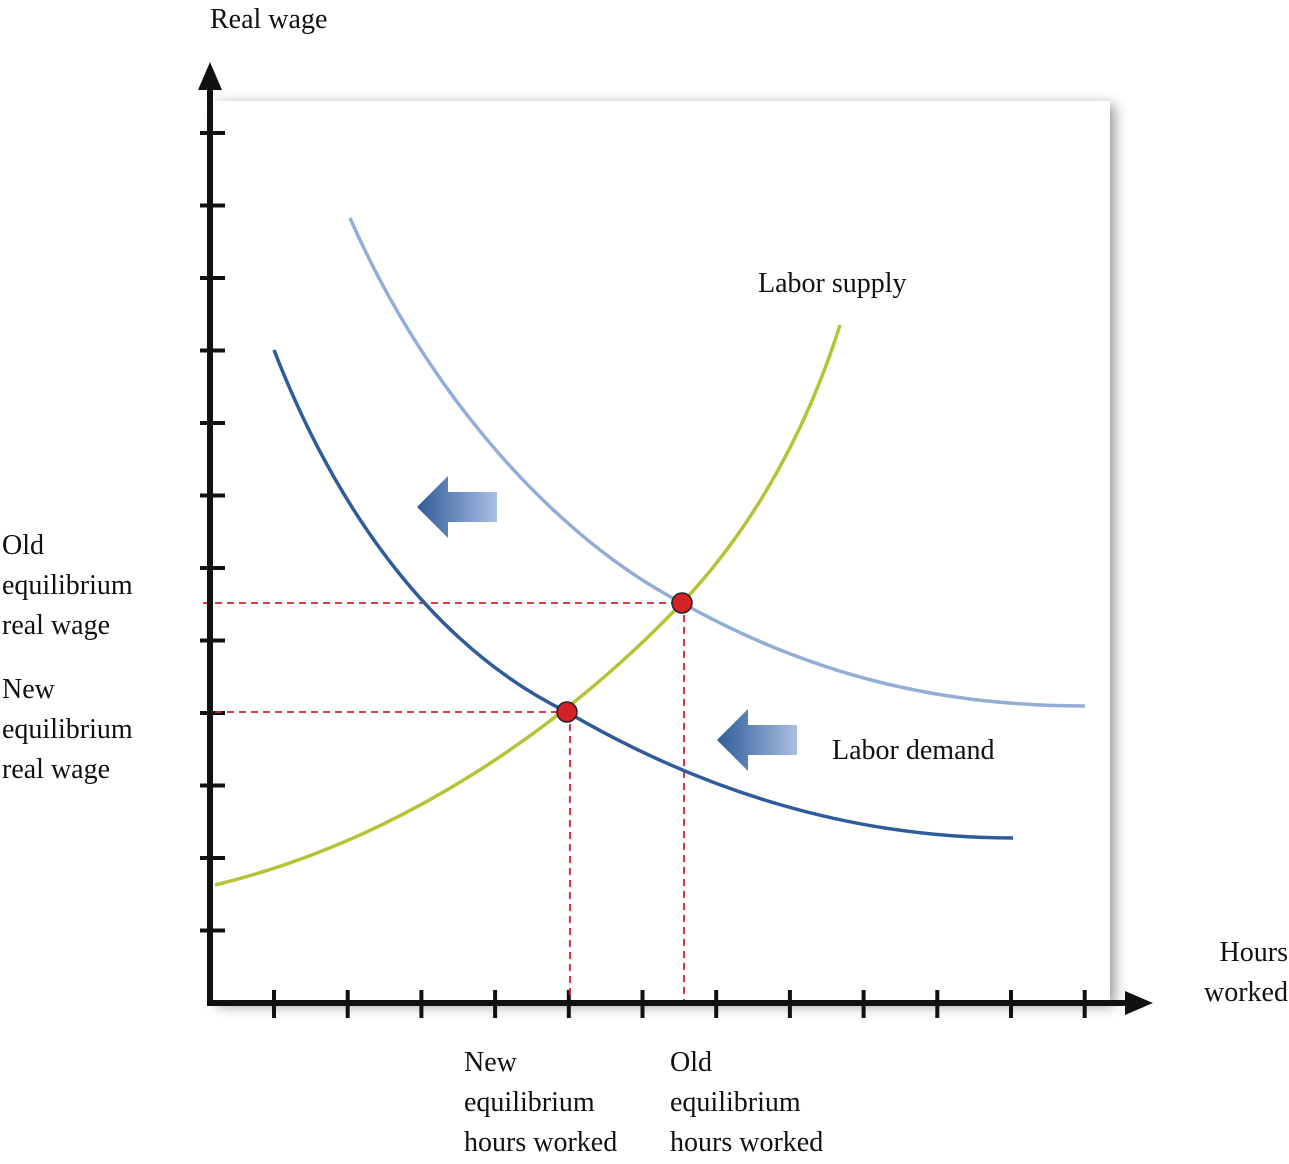 Image resolution: width=1289 pixels, height=1164 pixels. What do you see at coordinates (444, 801) in the screenshot?
I see `guide-lines` at bounding box center [444, 801].